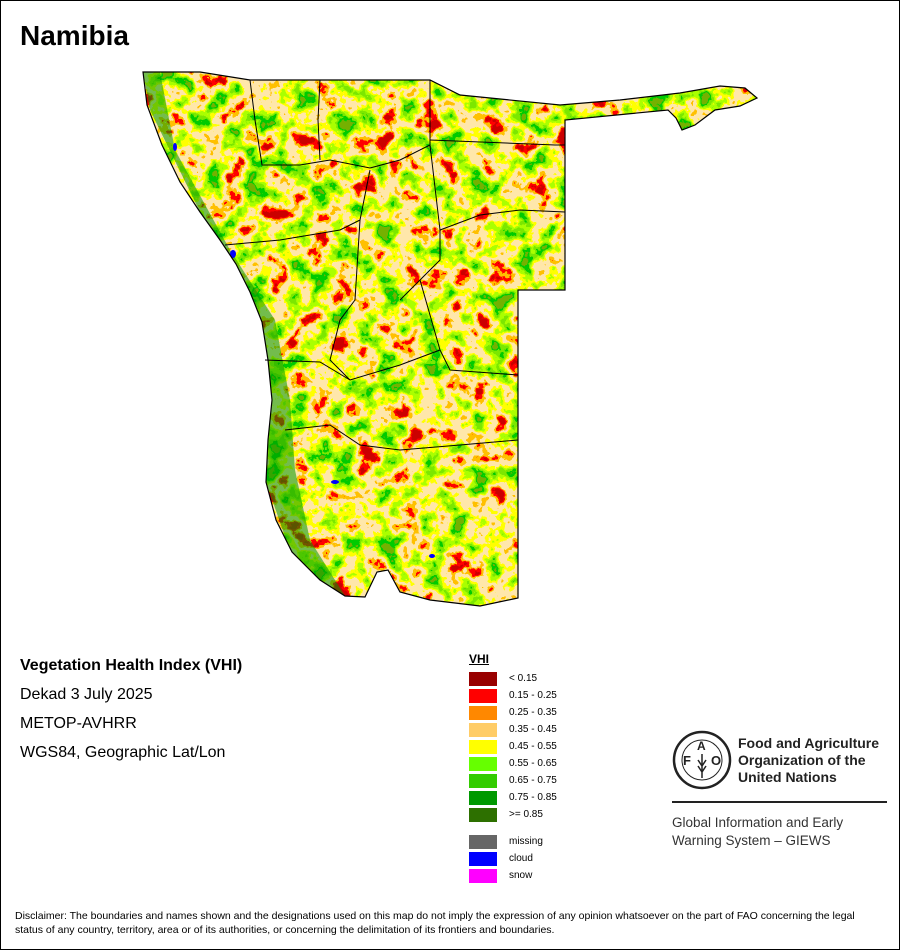 The image size is (900, 950). I want to click on giews-line: Warning System – GIEWS, so click(751, 840).